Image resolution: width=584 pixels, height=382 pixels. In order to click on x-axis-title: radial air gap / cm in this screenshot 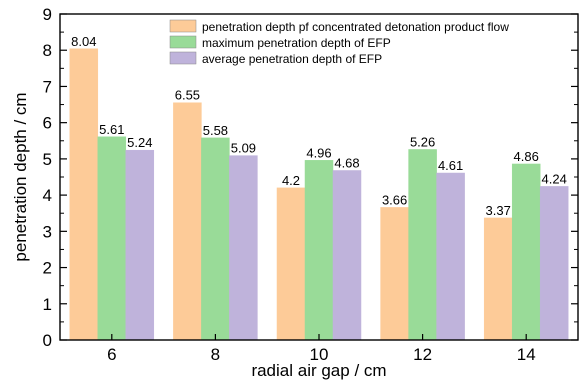, I will do `click(318, 370)`.